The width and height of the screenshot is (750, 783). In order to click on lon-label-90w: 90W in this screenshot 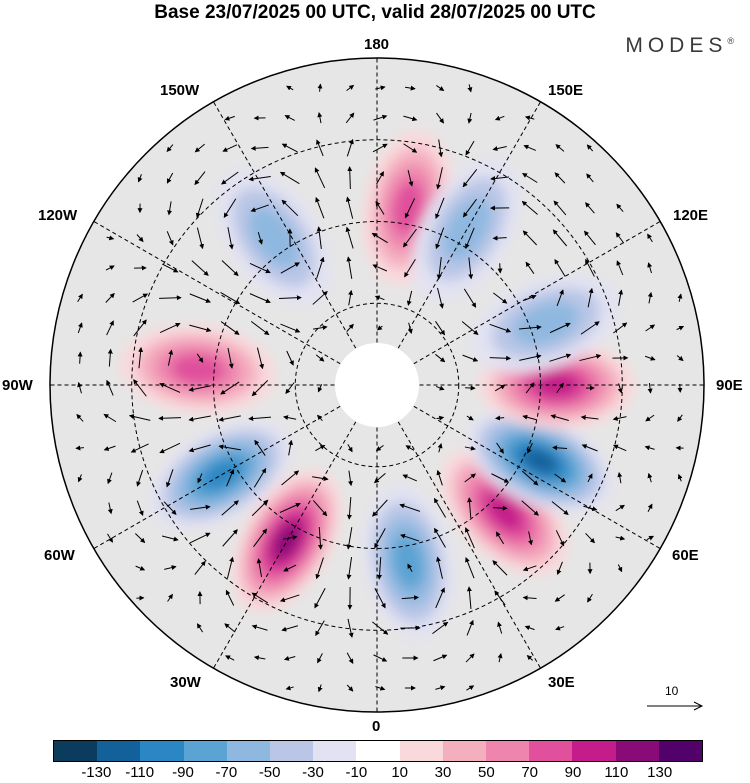, I will do `click(17, 385)`.